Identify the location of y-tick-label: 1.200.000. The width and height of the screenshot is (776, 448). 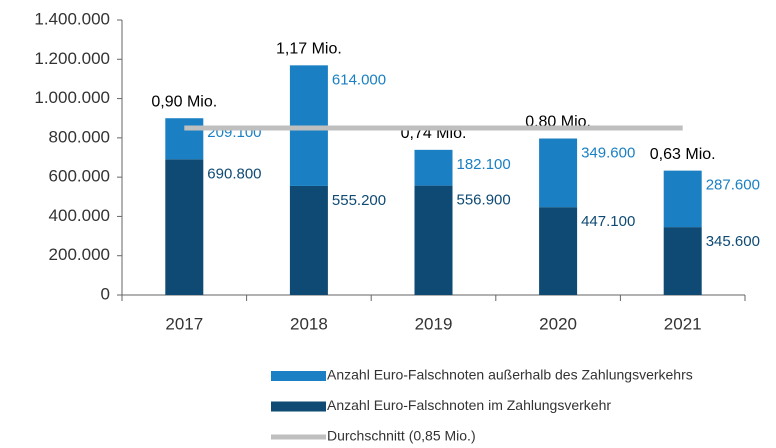
(72, 58).